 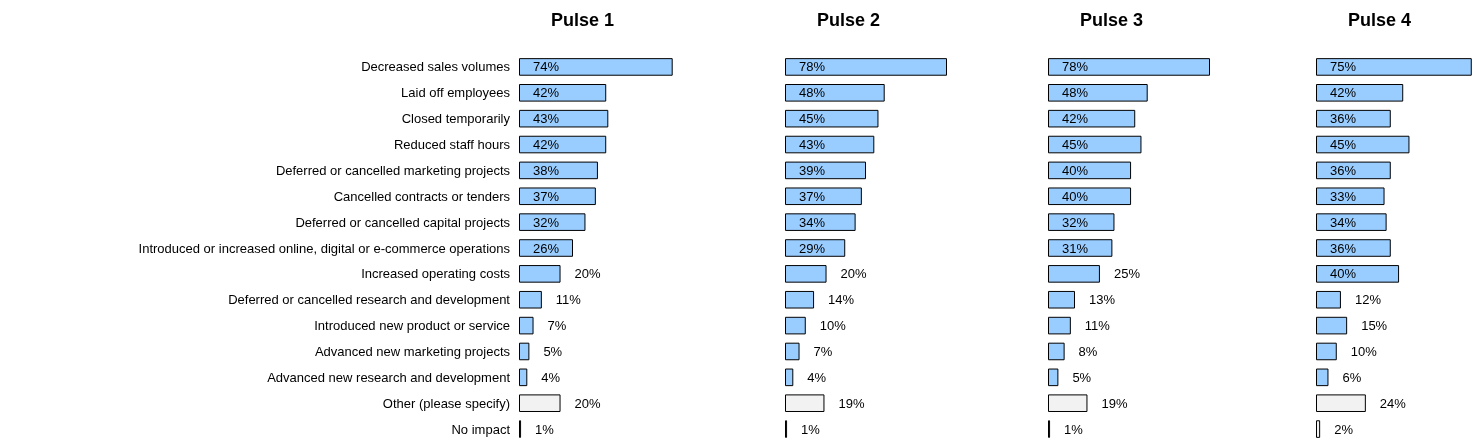 I want to click on y-tick-label: Increased operating costs, so click(x=436, y=274).